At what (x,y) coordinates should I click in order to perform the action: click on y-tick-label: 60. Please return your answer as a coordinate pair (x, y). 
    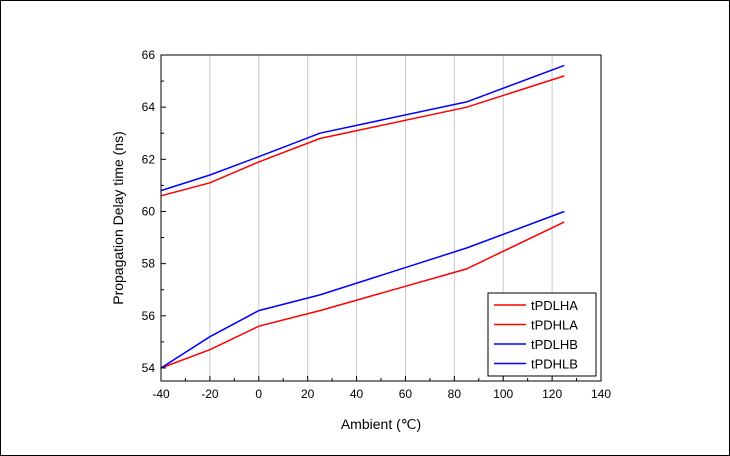
    Looking at the image, I should click on (149, 211).